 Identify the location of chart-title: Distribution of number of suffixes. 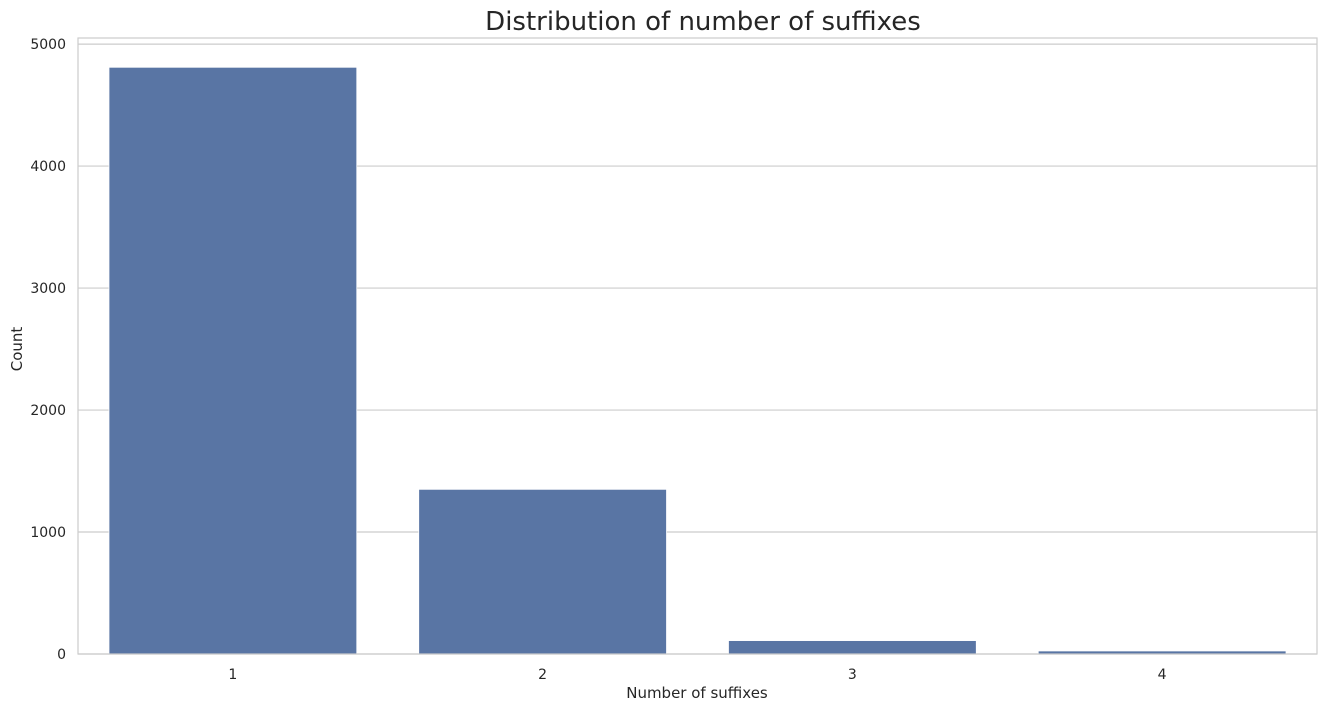
(703, 22).